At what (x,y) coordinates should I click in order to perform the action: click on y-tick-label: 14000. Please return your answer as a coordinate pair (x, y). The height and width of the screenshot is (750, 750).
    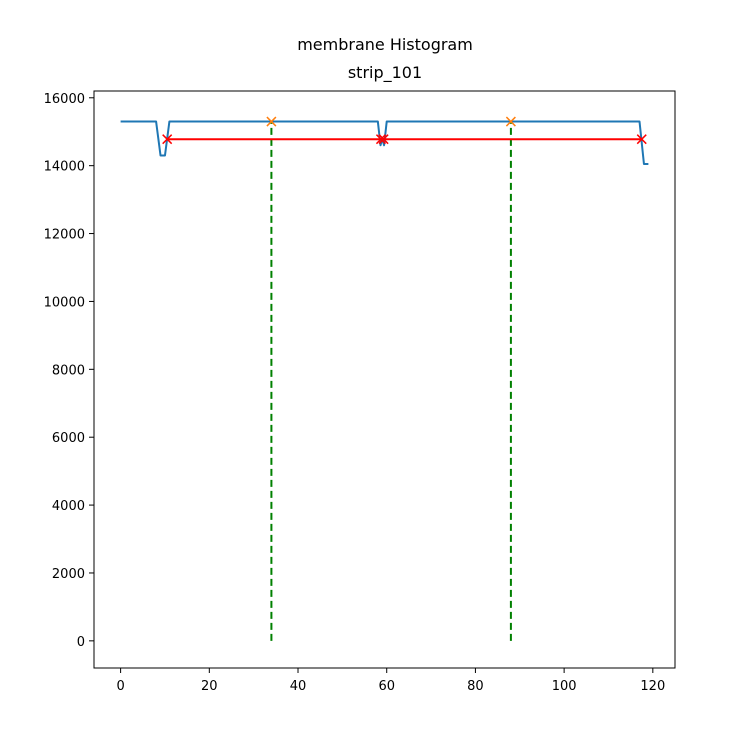
    Looking at the image, I should click on (64, 167).